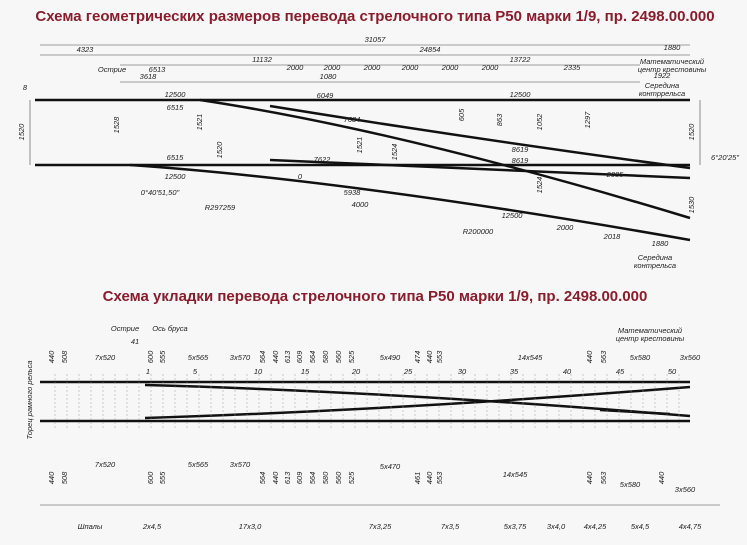 The width and height of the screenshot is (747, 545). What do you see at coordinates (408, 371) in the screenshot?
I see `layout-label: 25` at bounding box center [408, 371].